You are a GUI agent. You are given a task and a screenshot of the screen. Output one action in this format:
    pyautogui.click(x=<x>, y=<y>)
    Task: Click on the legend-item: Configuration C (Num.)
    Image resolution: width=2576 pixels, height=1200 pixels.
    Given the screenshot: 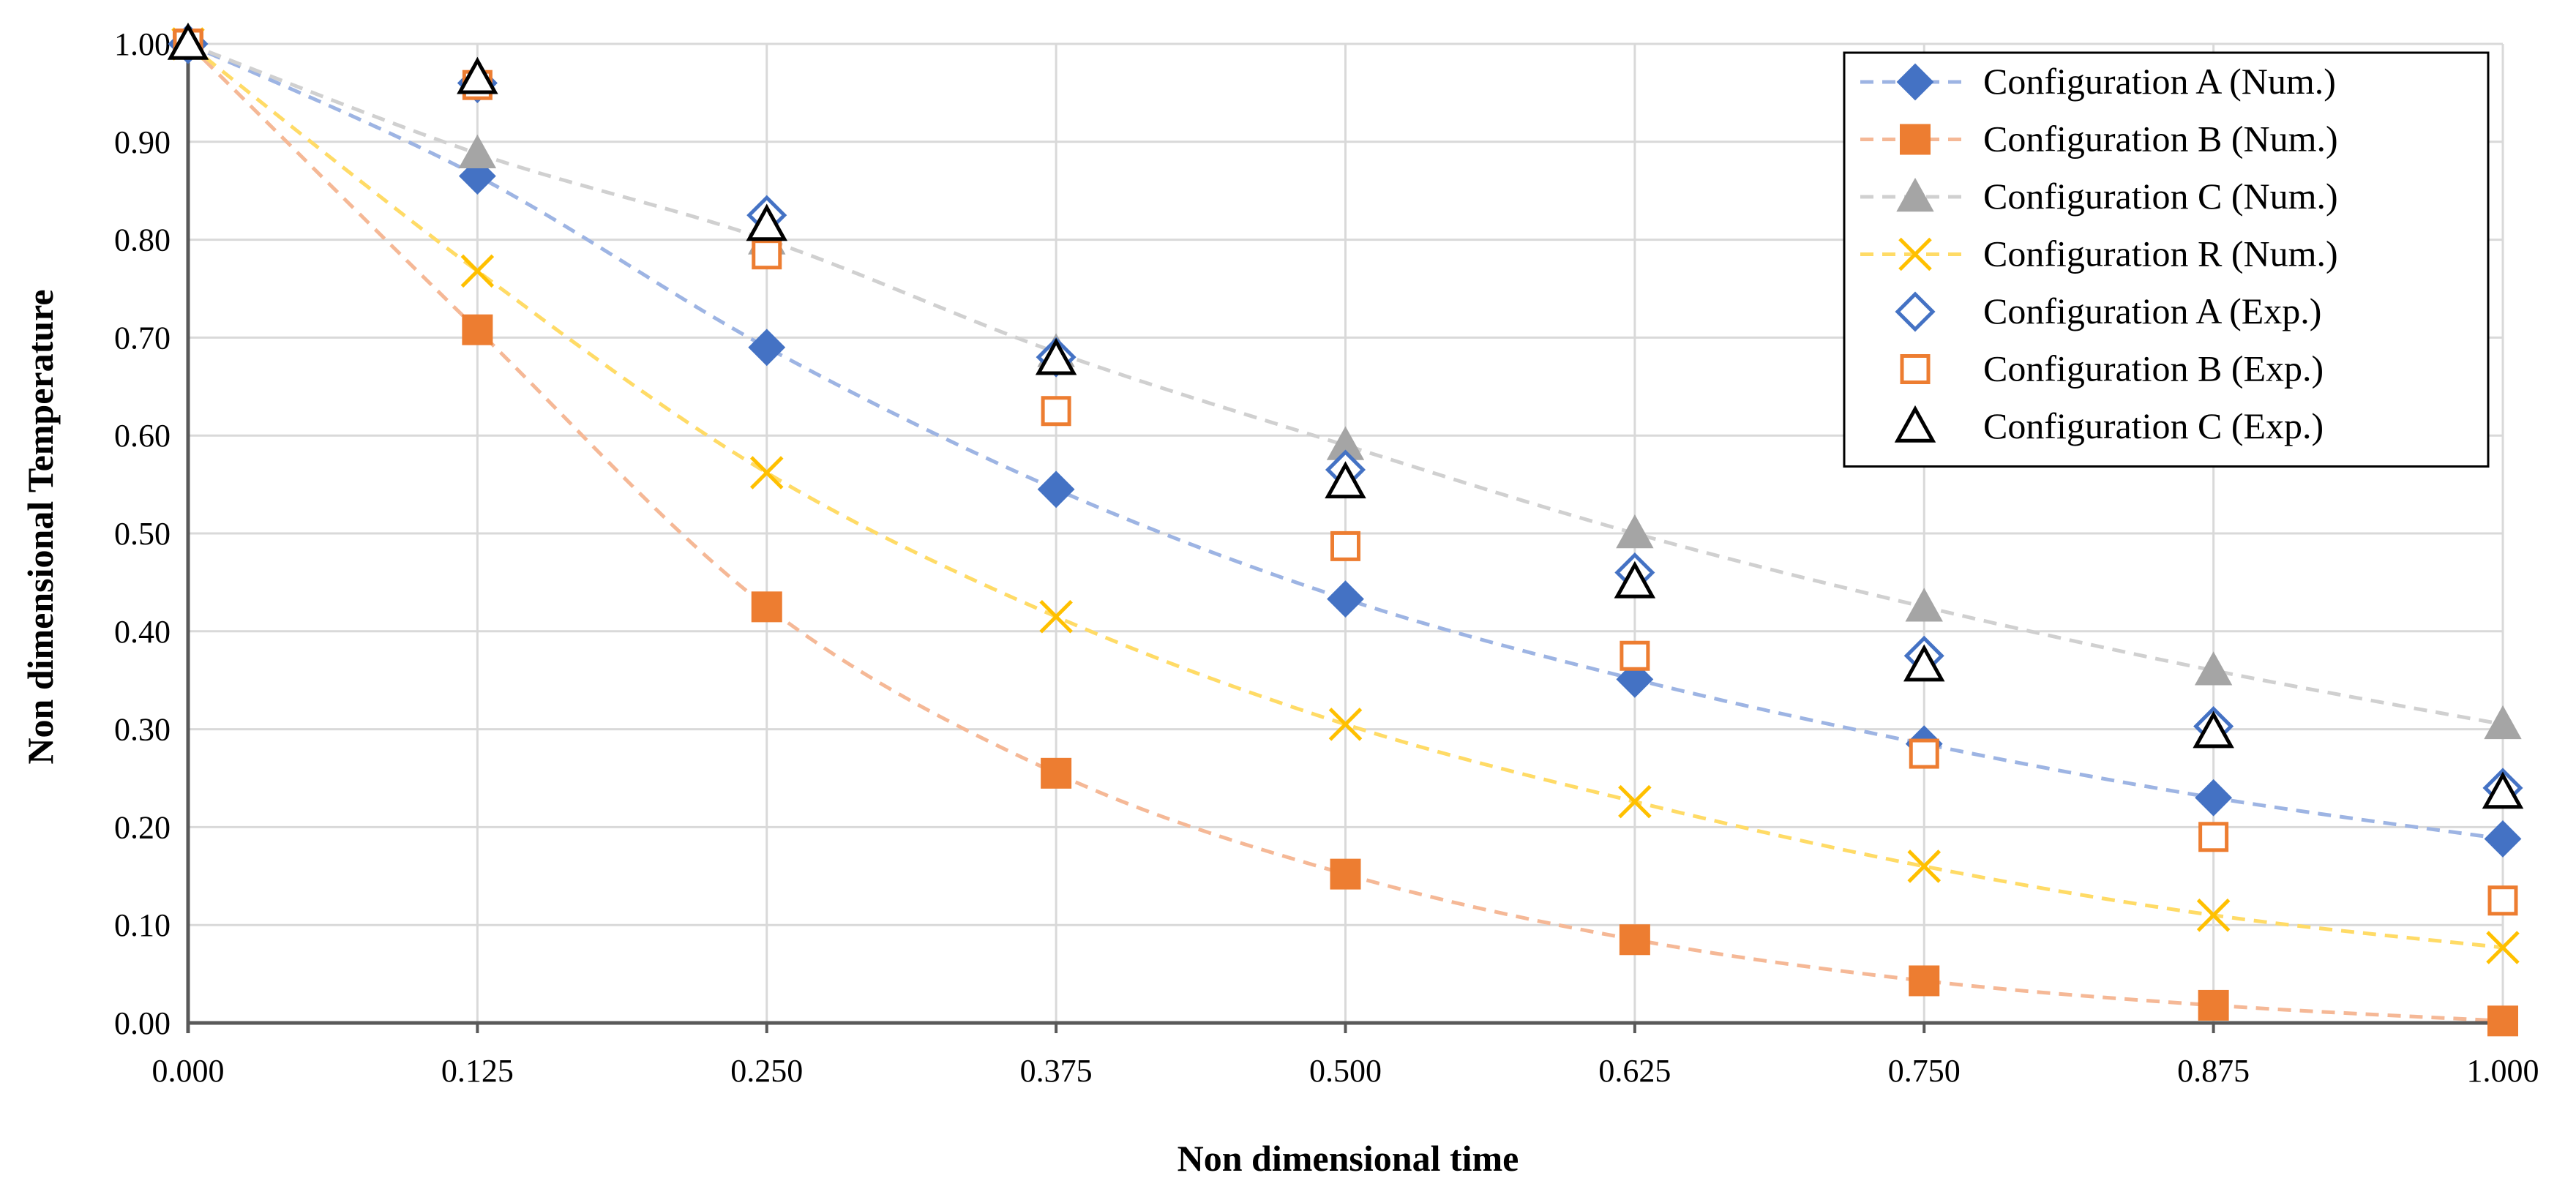 What is the action you would take?
    pyautogui.click(x=2099, y=196)
    